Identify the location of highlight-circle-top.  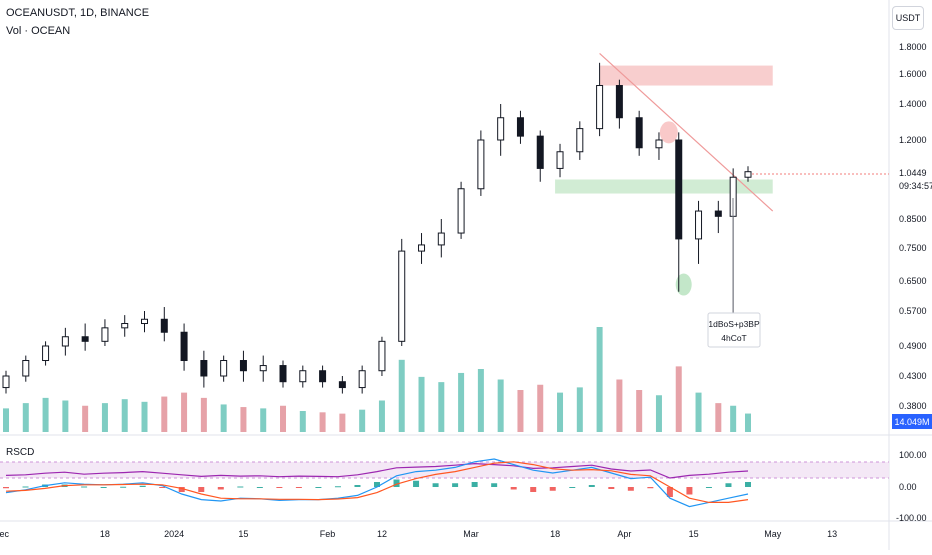
(668, 132).